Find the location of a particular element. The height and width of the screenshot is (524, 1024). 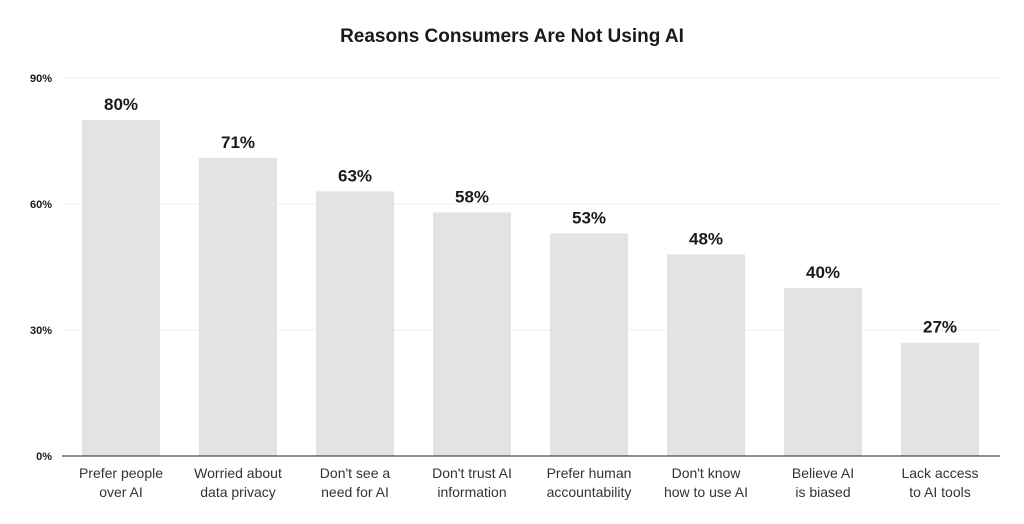

y-tick-label: 90% is located at coordinates (41, 79).